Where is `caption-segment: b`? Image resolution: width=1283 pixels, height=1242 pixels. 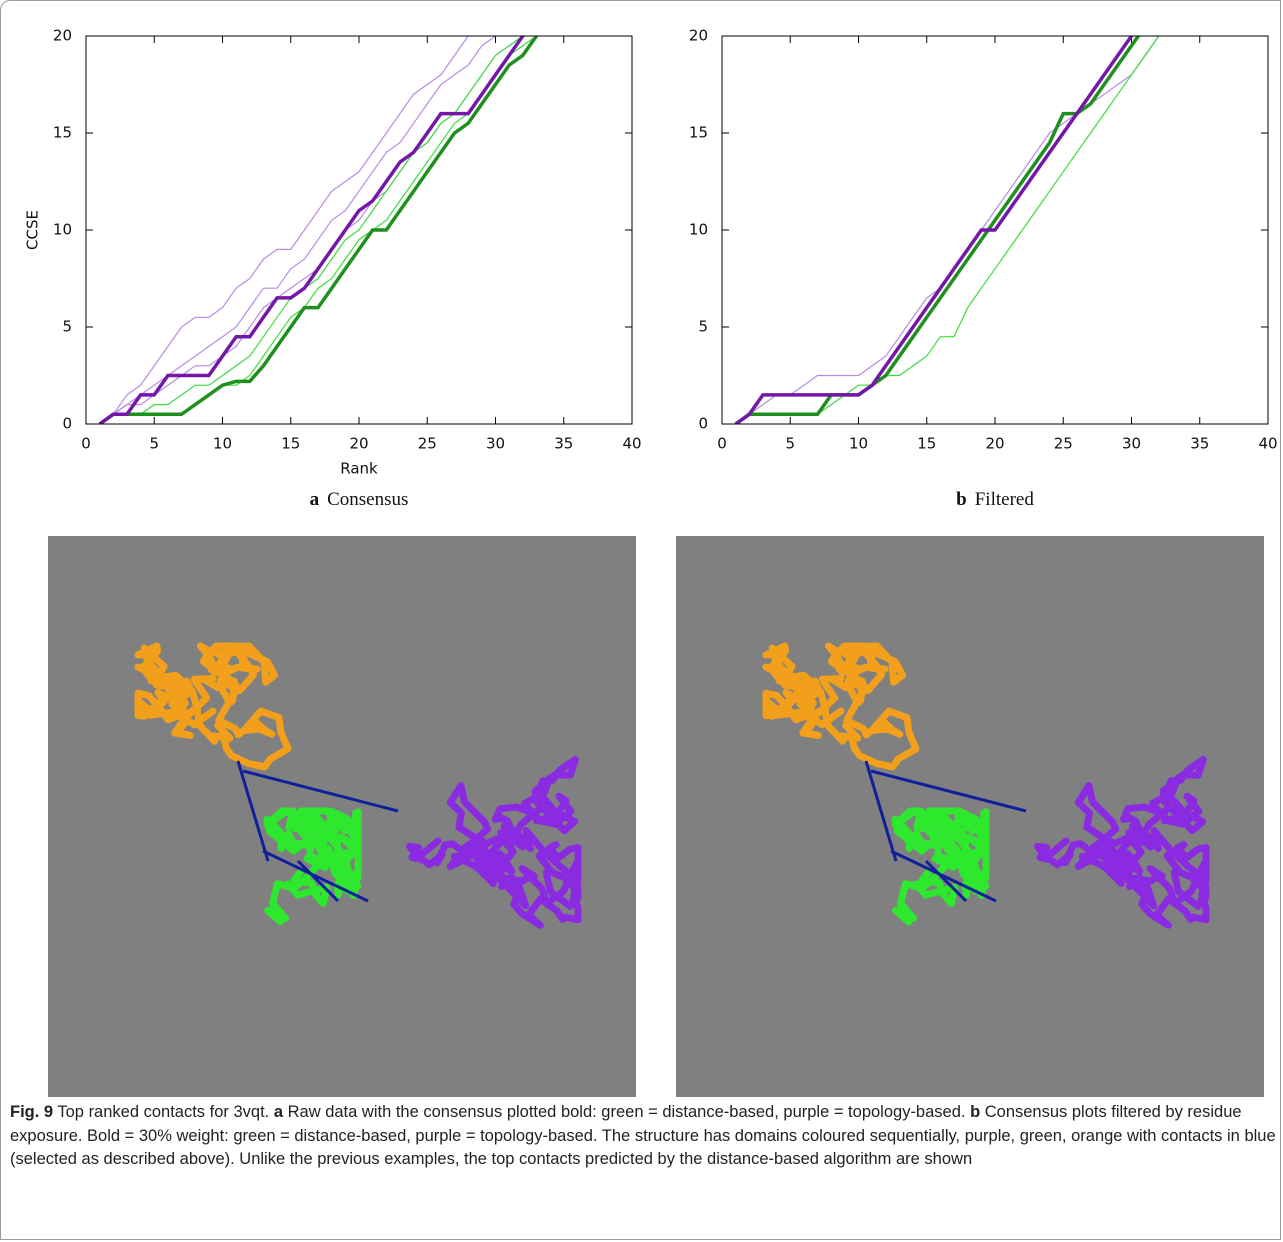
caption-segment: b is located at coordinates (975, 1112).